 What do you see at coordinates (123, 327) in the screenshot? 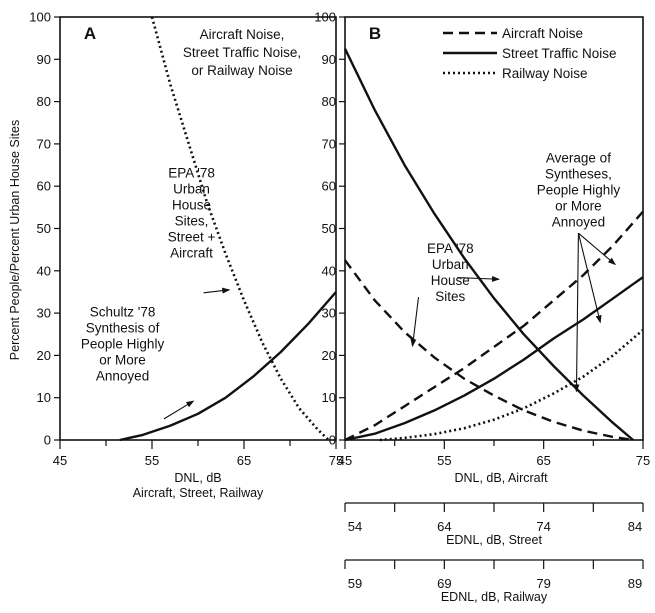
I see `annotation-text: Synthesis of` at bounding box center [123, 327].